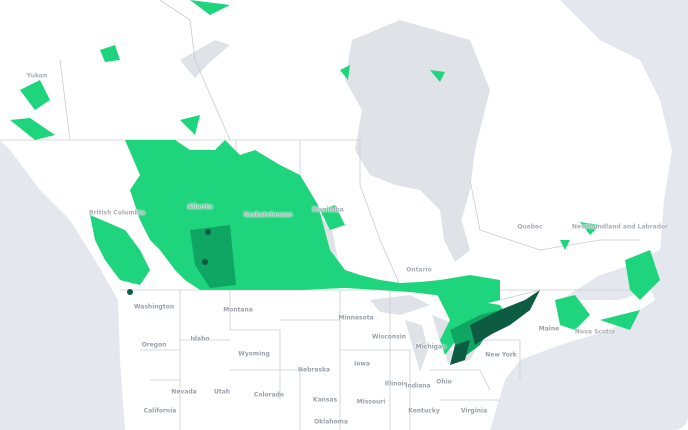 This screenshot has width=688, height=430. I want to click on region-label: Utah, so click(222, 392).